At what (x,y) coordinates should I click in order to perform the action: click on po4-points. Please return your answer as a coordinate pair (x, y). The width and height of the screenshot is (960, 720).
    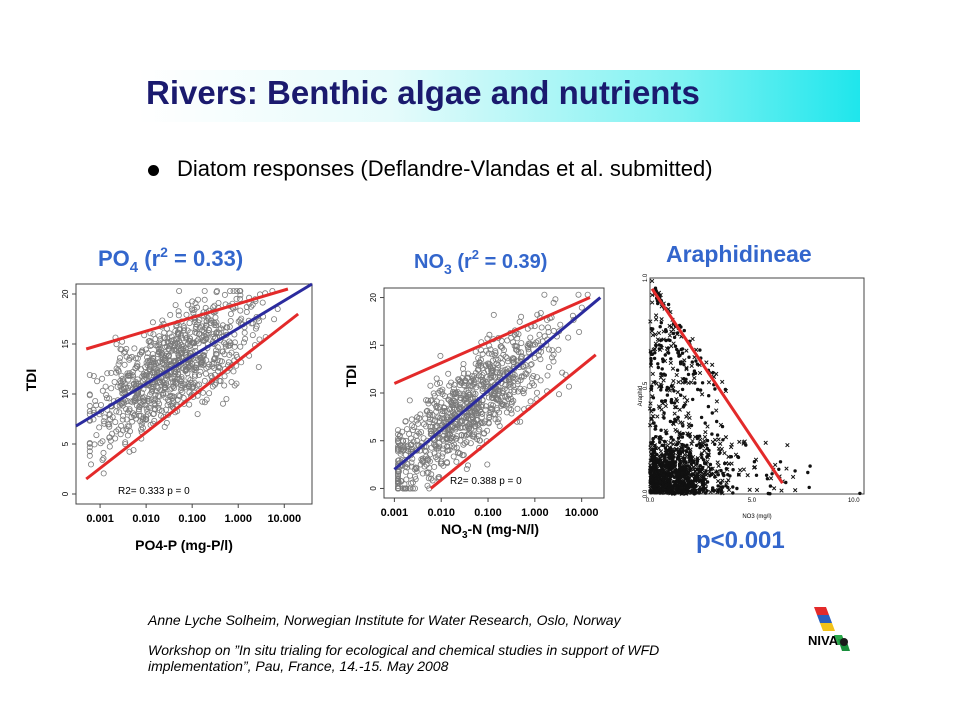
    Looking at the image, I should click on (183, 382).